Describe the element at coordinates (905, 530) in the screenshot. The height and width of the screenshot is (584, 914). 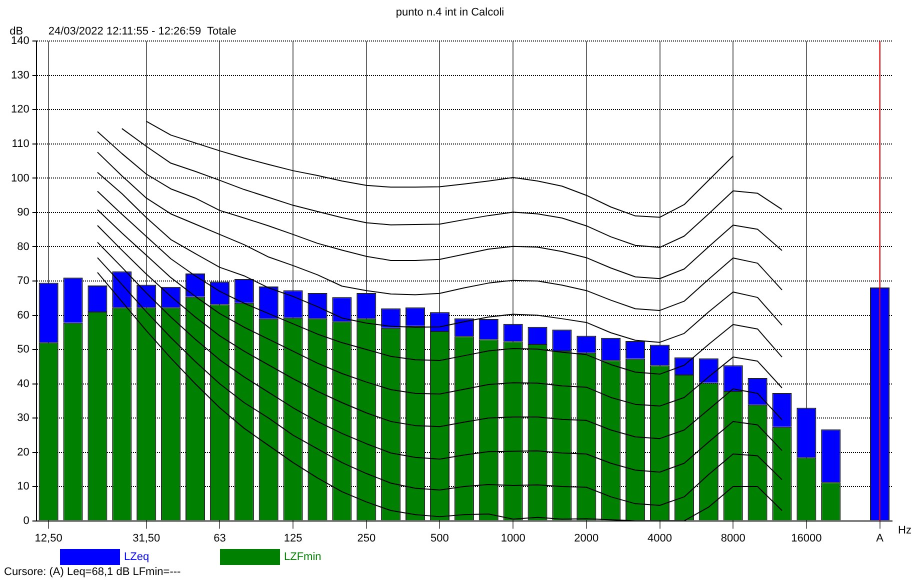
I see `x-axis-title: Hz` at that location.